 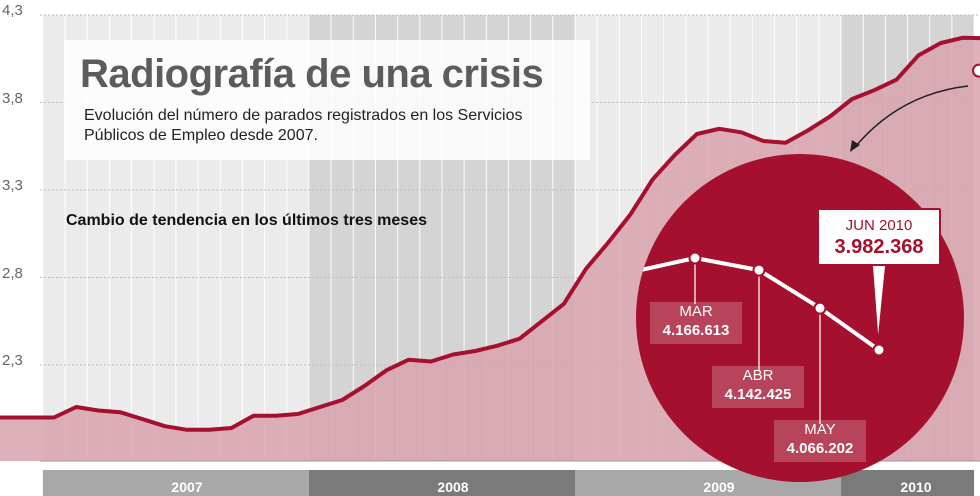 I want to click on y-tick-label: 4,3, so click(x=12, y=10).